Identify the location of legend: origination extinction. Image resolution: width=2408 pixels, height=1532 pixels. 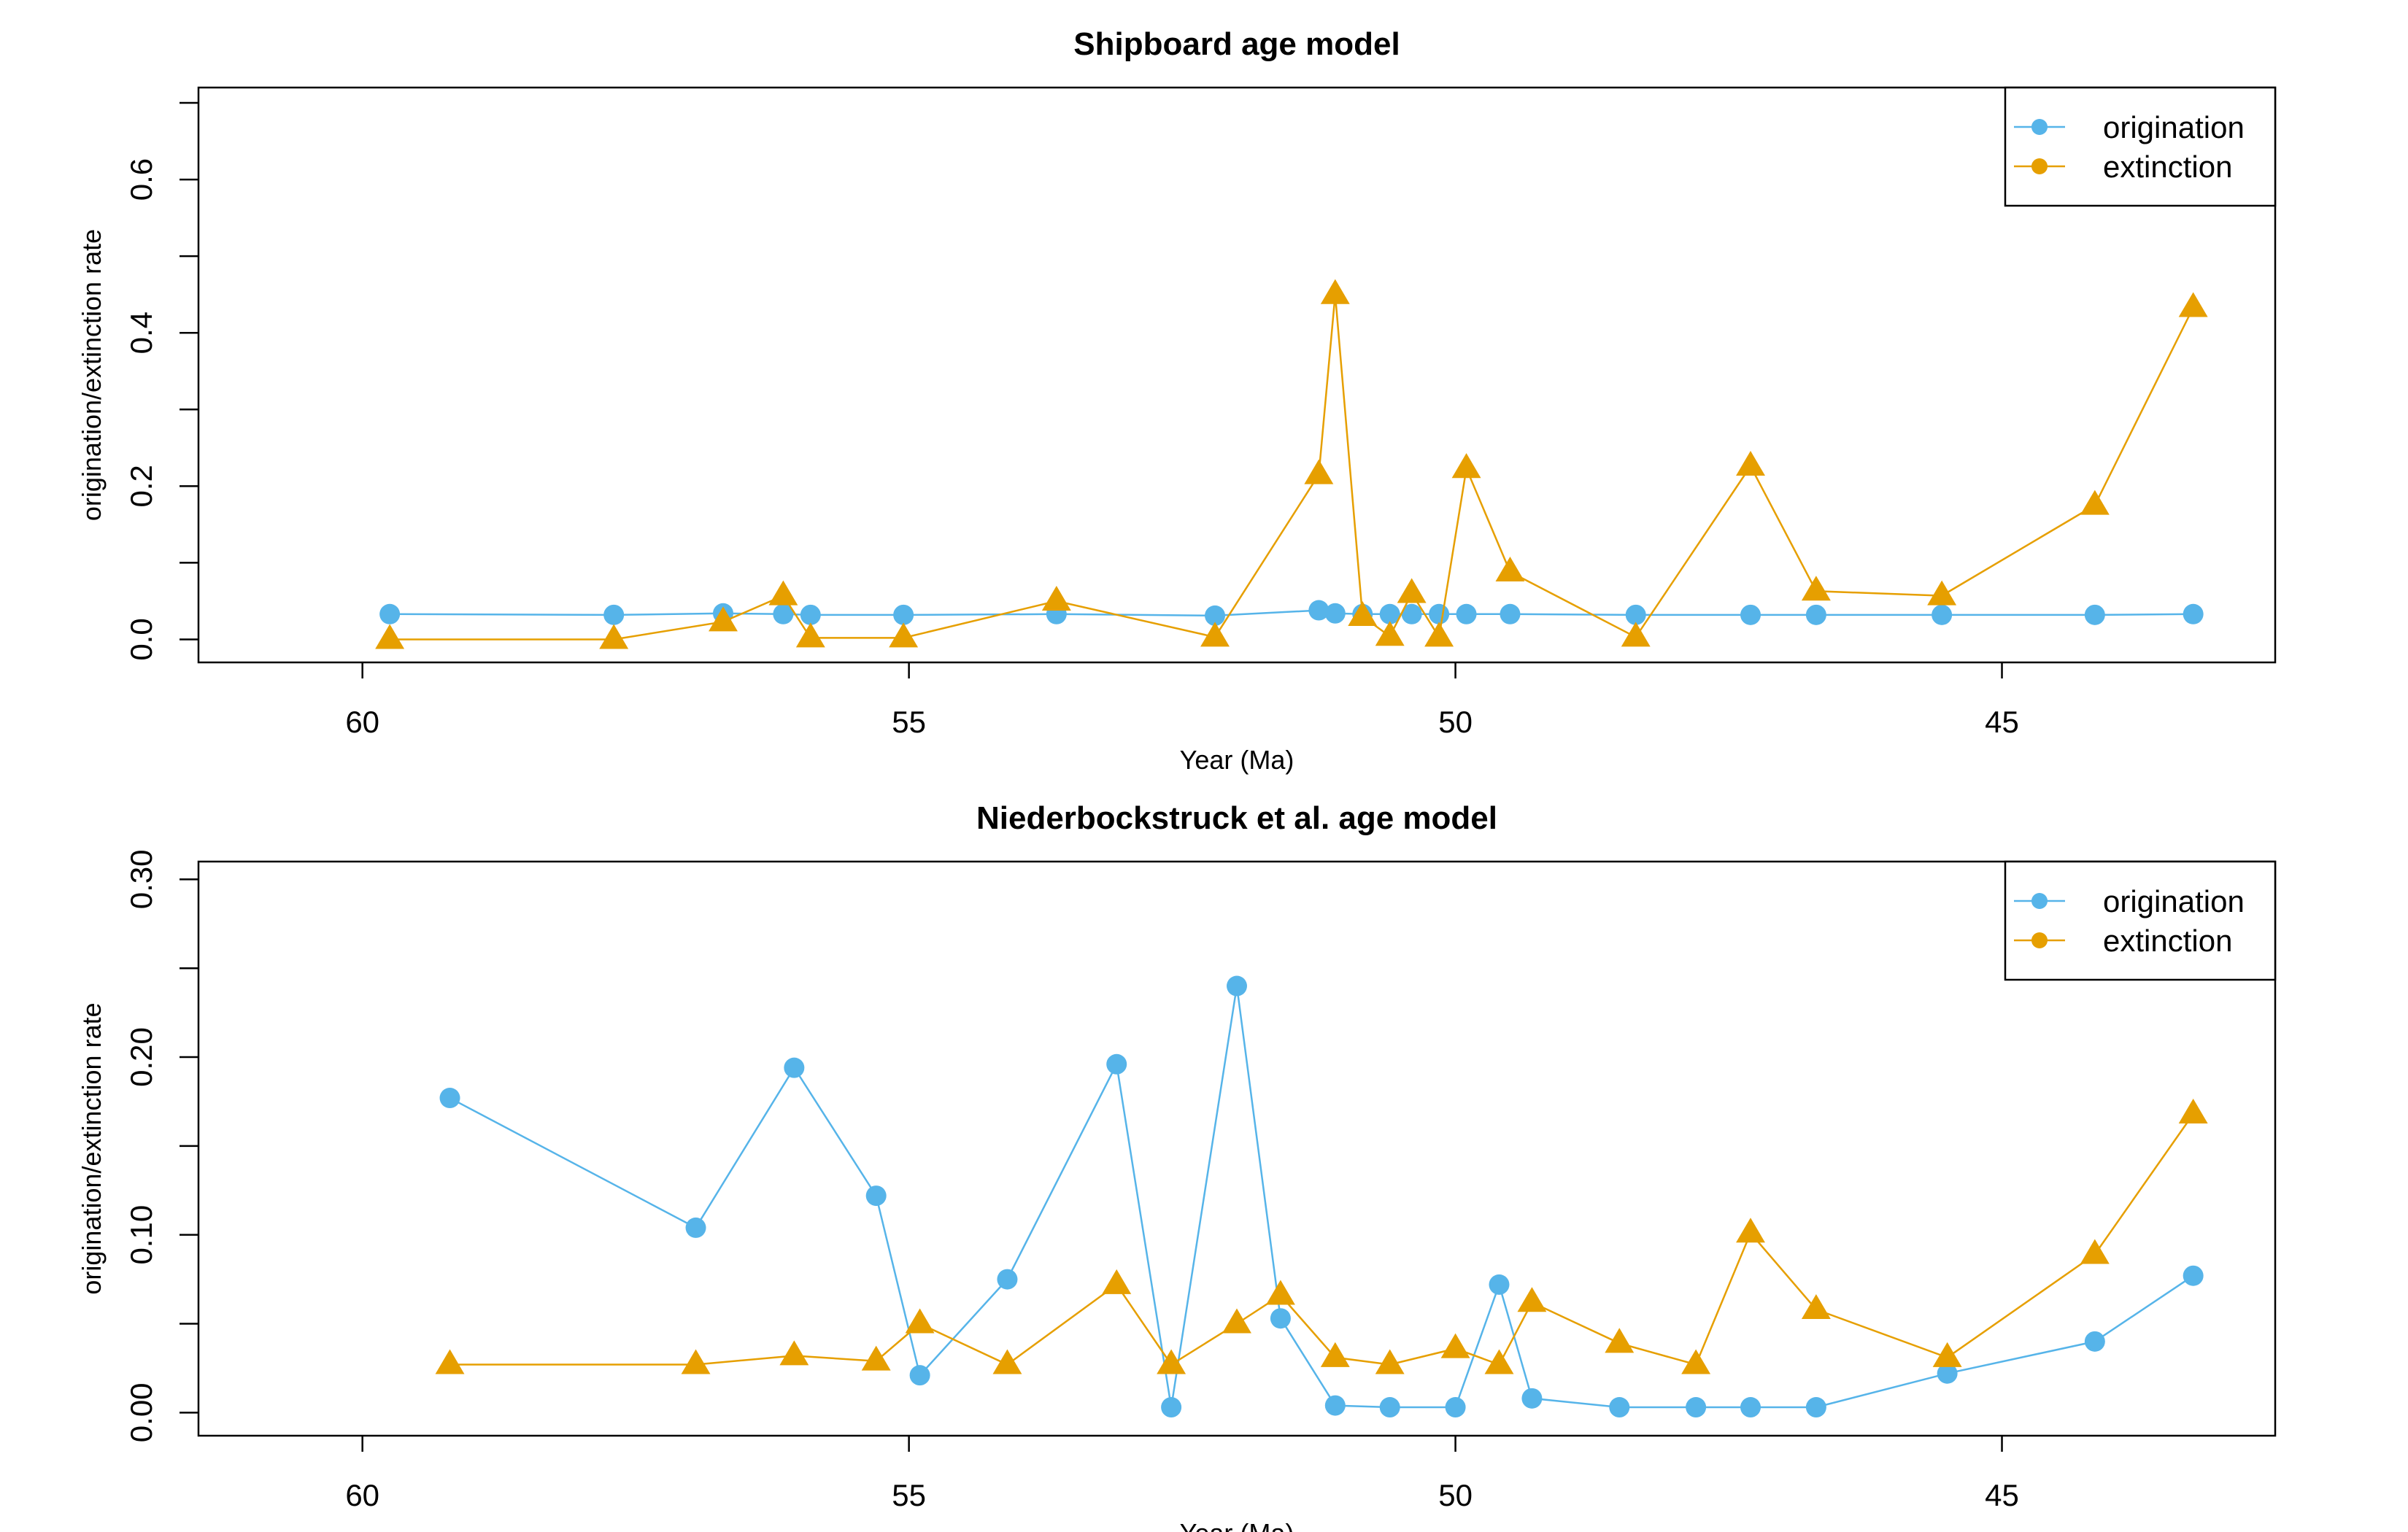
(2140, 921).